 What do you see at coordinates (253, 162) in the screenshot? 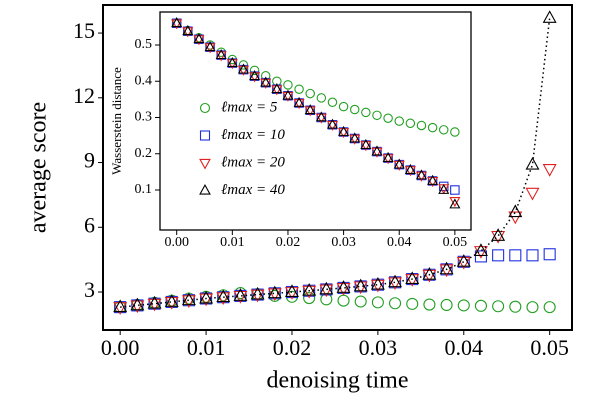
I see `legend-label: ℓmax = 20` at bounding box center [253, 162].